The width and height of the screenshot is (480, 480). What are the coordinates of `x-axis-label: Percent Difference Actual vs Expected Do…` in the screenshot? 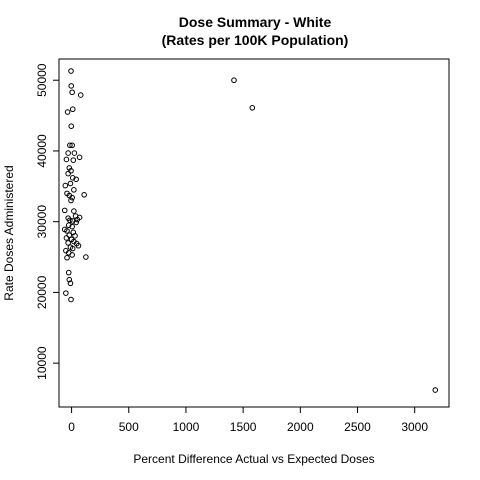 It's located at (253, 459).